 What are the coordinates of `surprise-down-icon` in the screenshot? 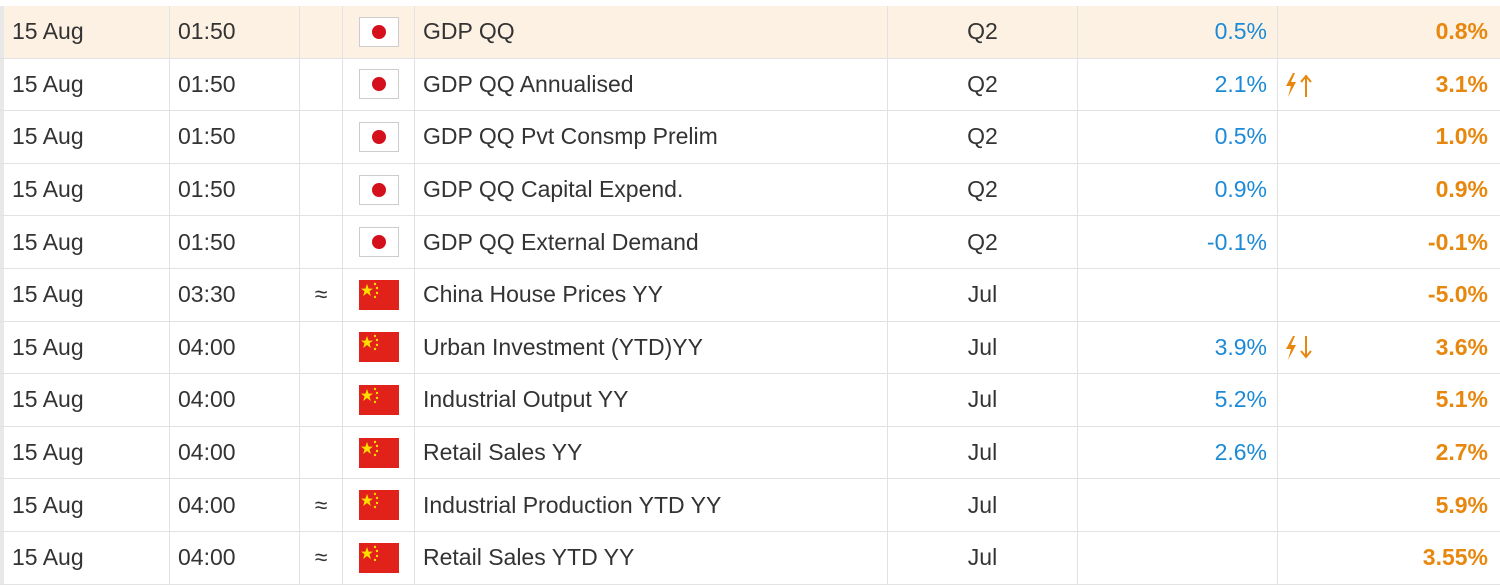 It's located at (1301, 348).